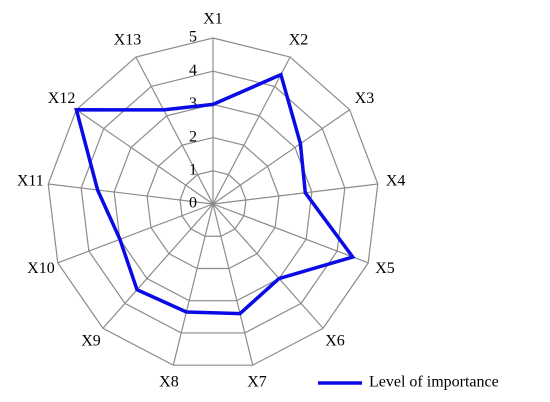  Describe the element at coordinates (41, 268) in the screenshot. I see `axis-label: X10` at that location.